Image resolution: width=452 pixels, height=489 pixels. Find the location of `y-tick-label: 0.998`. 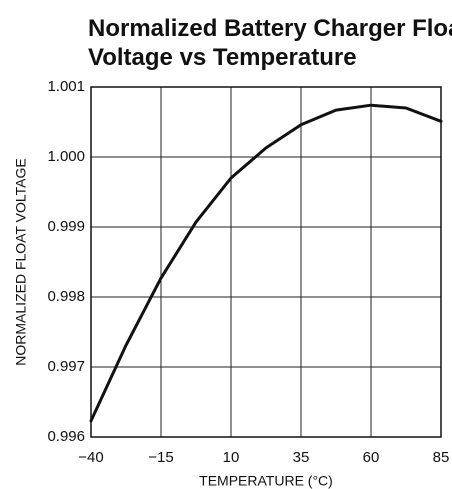

y-tick-label: 0.998 is located at coordinates (66, 296).